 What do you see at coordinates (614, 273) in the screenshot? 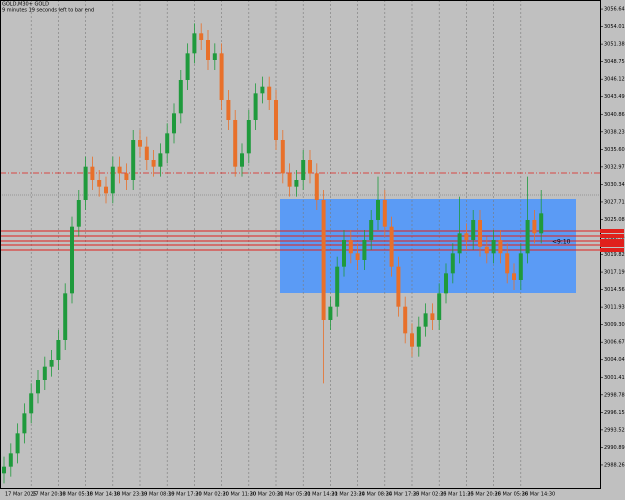
I see `y-tick-label: 3017.19` at bounding box center [614, 273].